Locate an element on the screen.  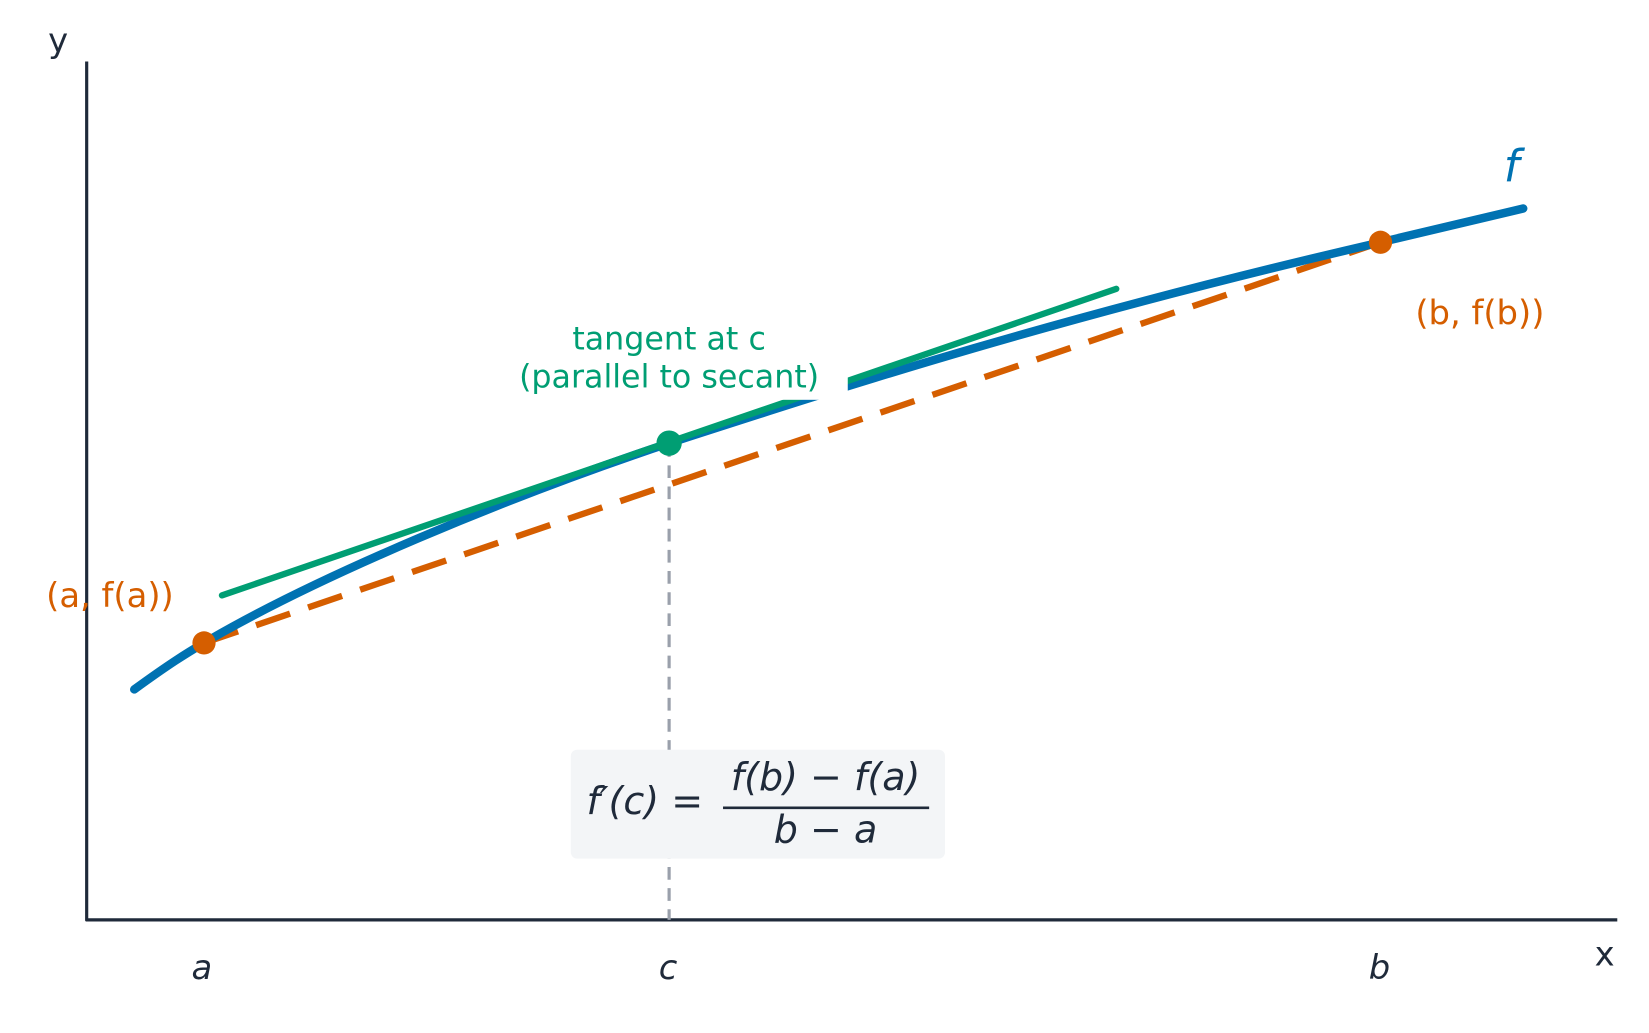
x-tick-label: c is located at coordinates (668, 967).